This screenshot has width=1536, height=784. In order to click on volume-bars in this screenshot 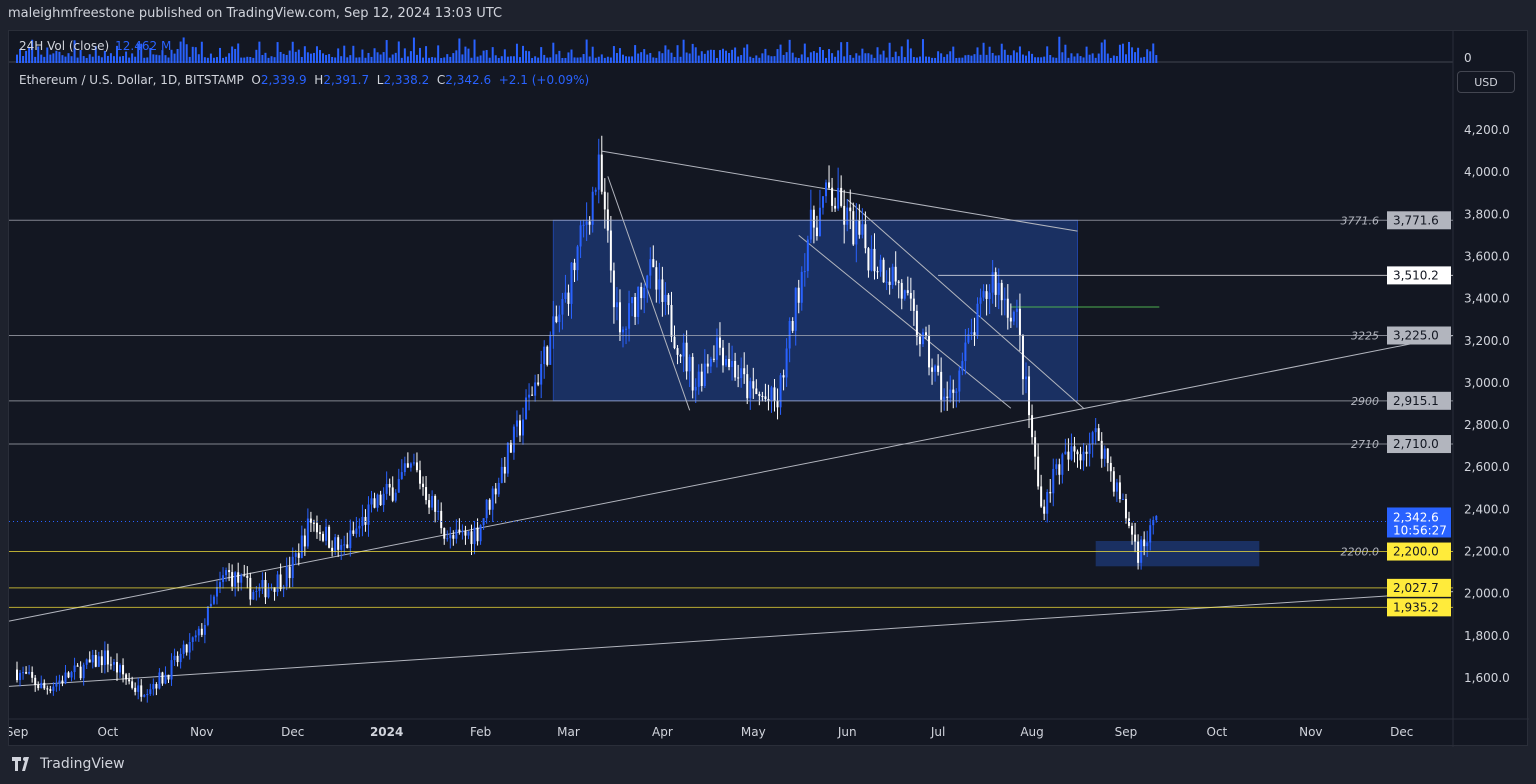, I will do `click(587, 49)`.